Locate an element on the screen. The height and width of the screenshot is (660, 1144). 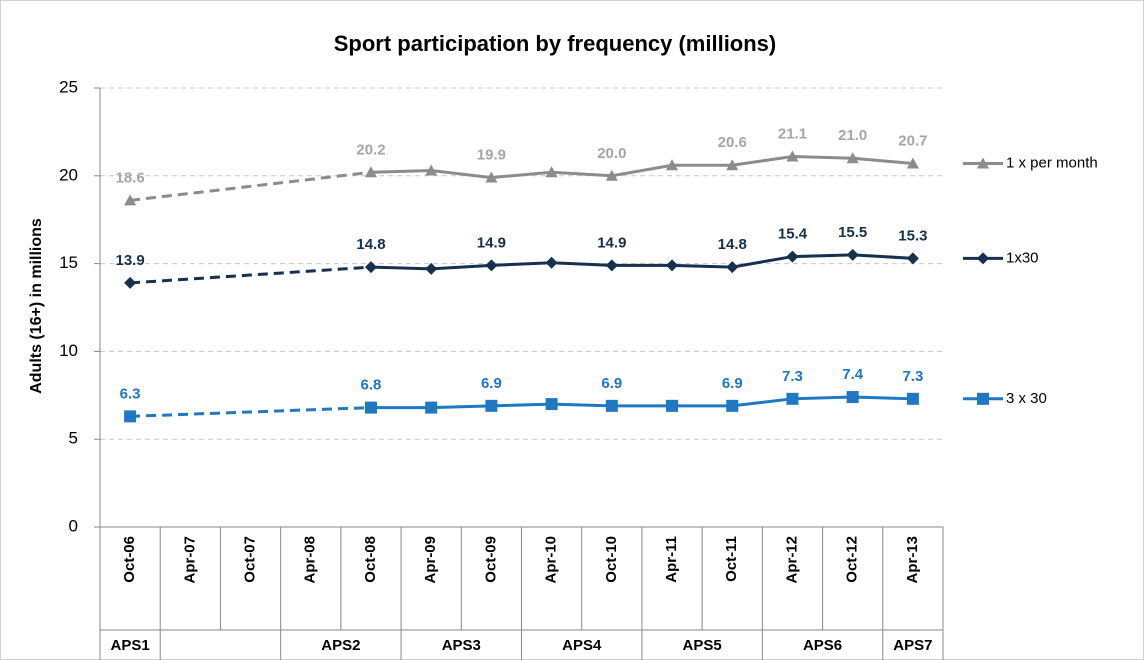
x-tick-label: Oct-06 is located at coordinates (129, 559).